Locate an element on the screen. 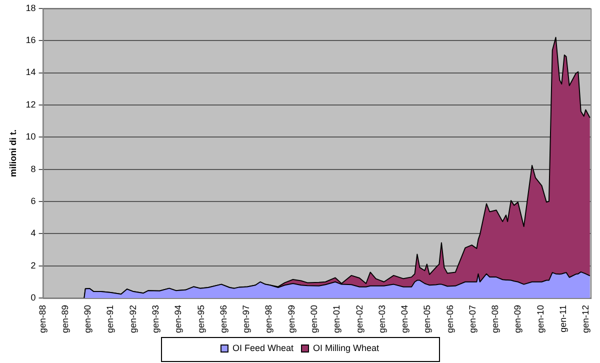 Image resolution: width=600 pixels, height=363 pixels. x-tick-label: gen-94 is located at coordinates (178, 319).